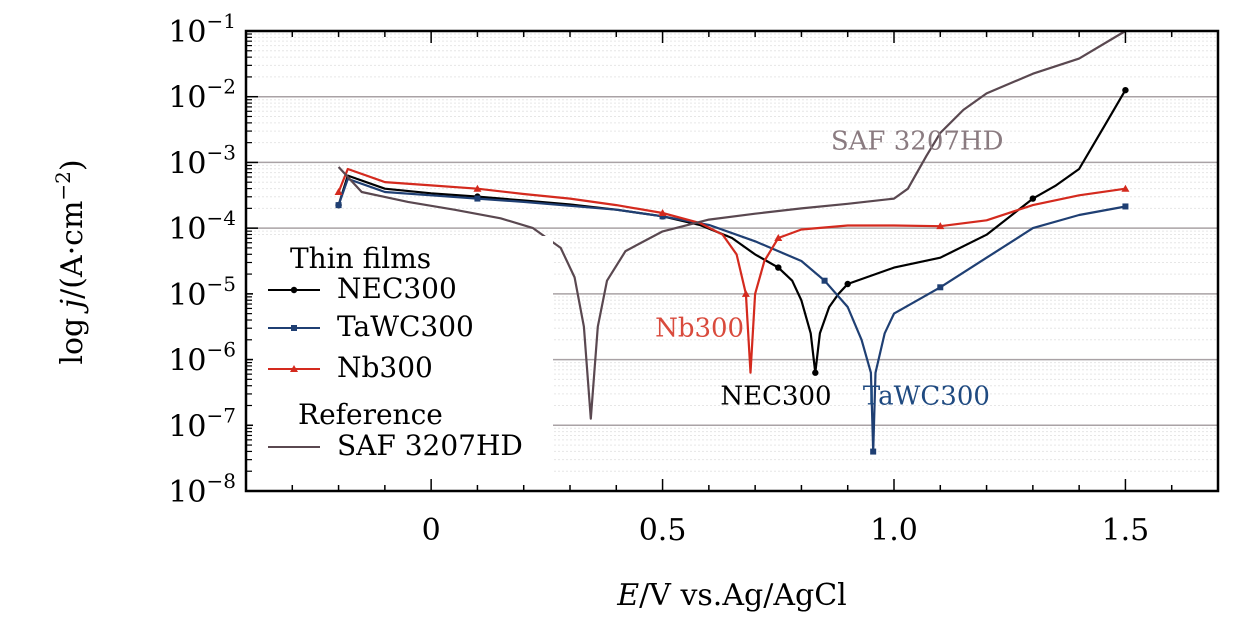 Image resolution: width=1260 pixels, height=630 pixels. I want to click on legend-label: SAF 3207HD, so click(430, 445).